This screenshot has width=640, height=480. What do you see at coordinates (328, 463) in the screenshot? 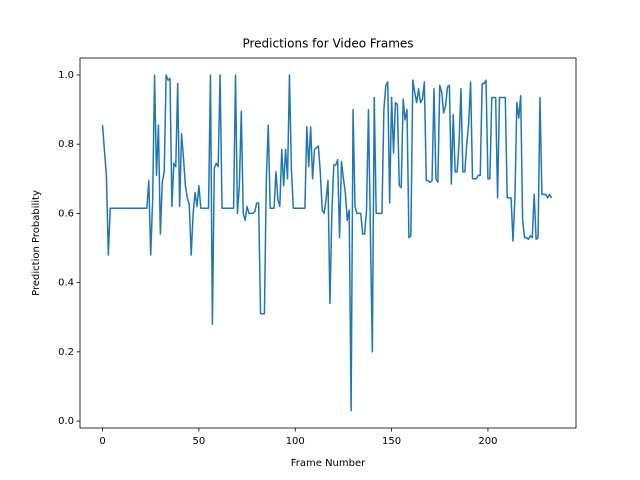
I see `x-axis-label: Frame Number` at bounding box center [328, 463].